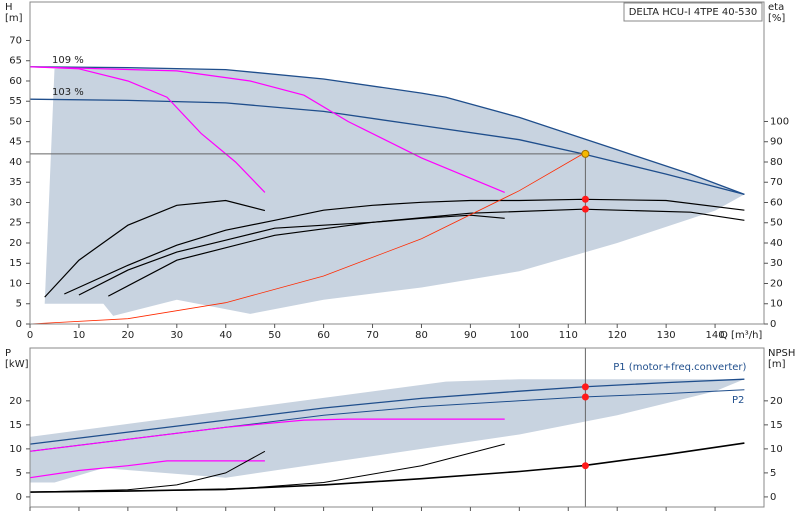  I want to click on chart-title: DELTA HCU-I 4TPE 40-530, so click(693, 12).